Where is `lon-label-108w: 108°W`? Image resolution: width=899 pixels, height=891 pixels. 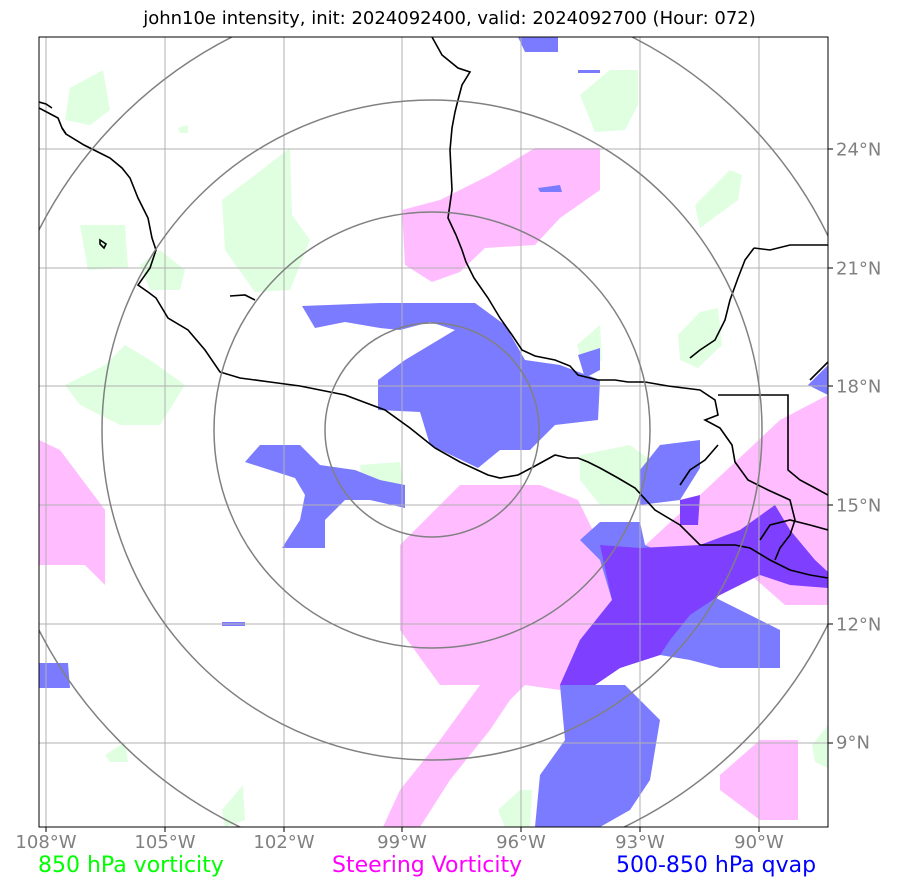 lon-label-108w: 108°W is located at coordinates (46, 842).